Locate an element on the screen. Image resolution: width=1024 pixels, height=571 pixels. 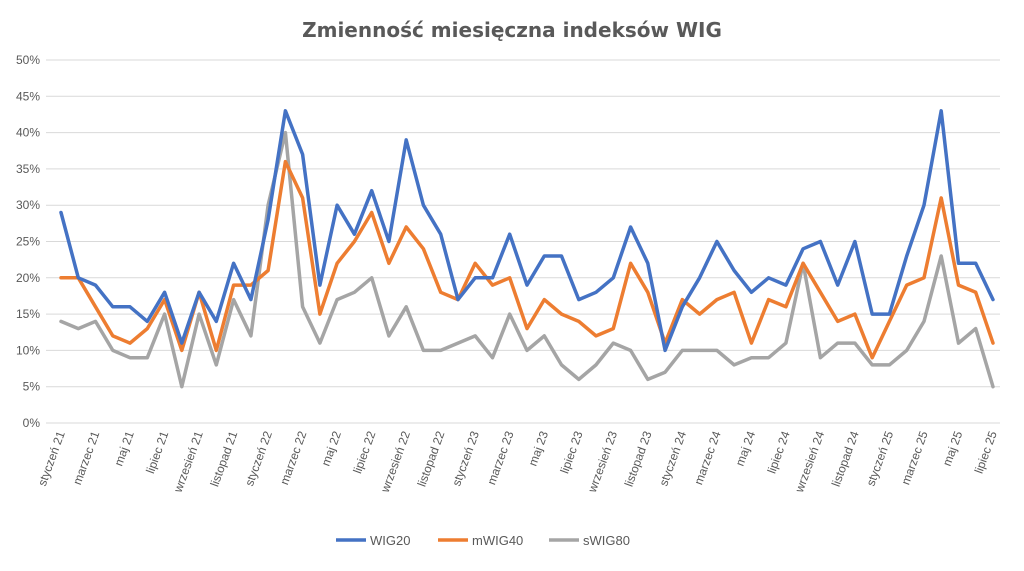
x-tick-label: styczeń 21 is located at coordinates (51, 458).